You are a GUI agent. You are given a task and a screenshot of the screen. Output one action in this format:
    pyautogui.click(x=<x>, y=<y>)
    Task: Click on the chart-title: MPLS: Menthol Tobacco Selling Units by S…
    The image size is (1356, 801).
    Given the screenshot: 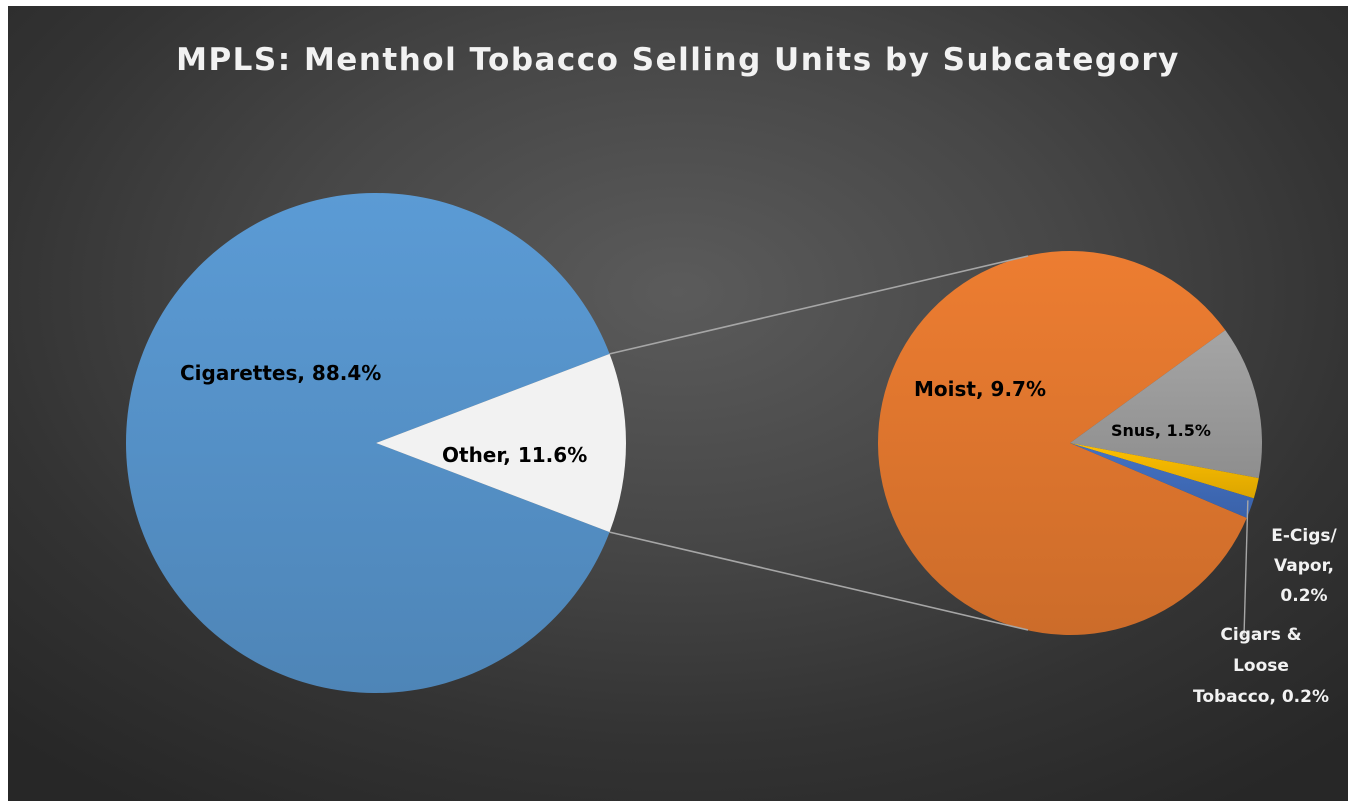 What is the action you would take?
    pyautogui.click(x=678, y=60)
    